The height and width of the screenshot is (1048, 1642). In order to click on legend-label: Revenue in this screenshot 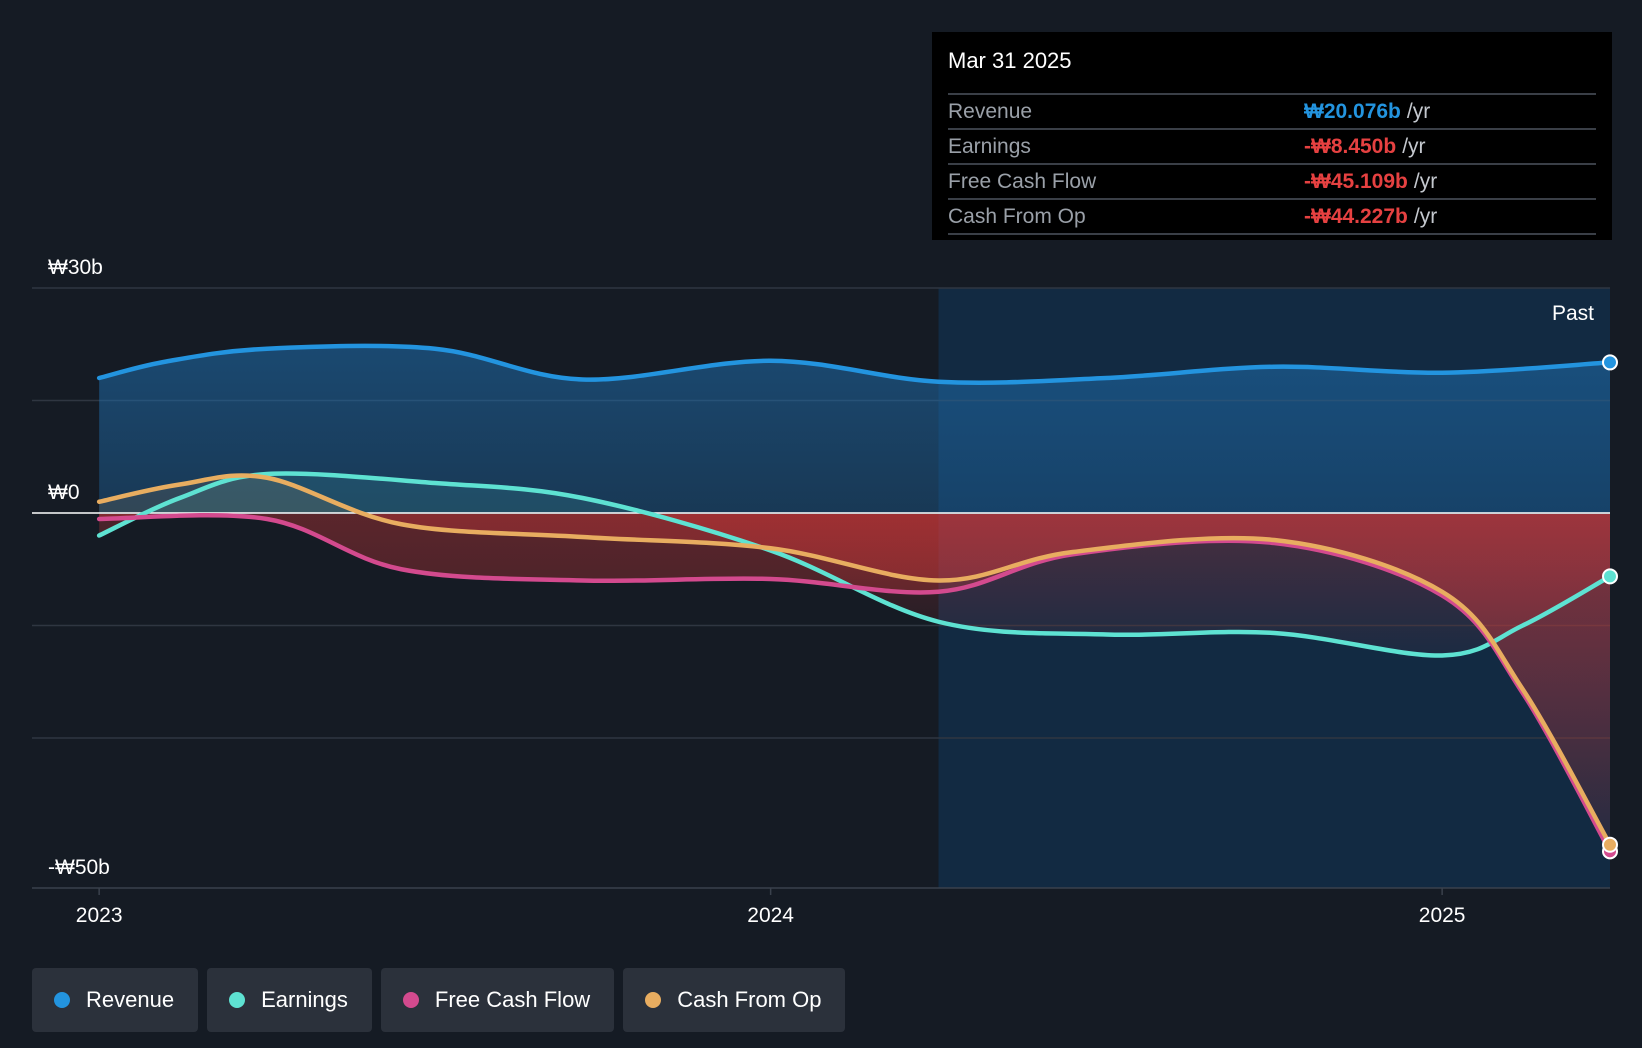, I will do `click(130, 999)`.